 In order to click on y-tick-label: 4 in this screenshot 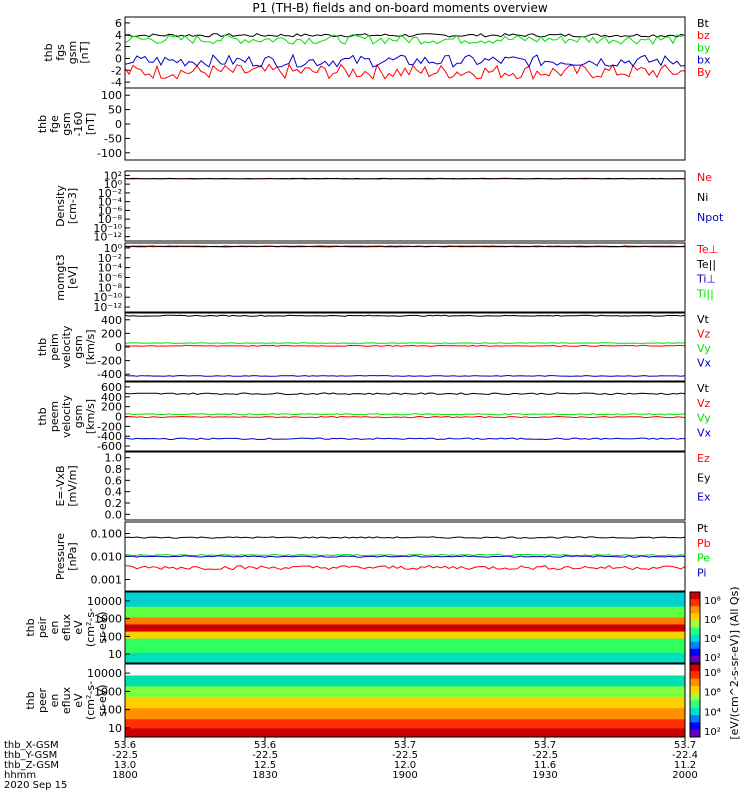, I will do `click(118, 35)`.